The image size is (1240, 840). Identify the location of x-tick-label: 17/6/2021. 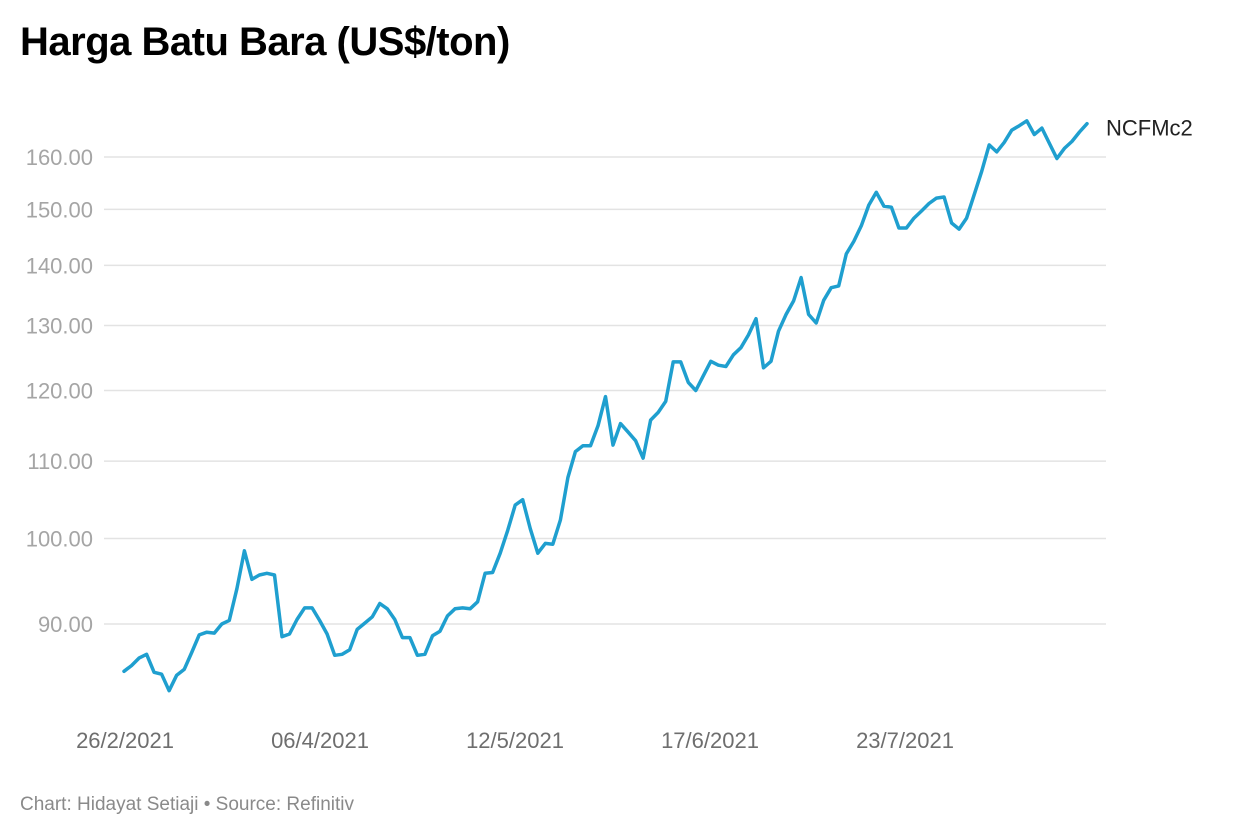
(710, 740).